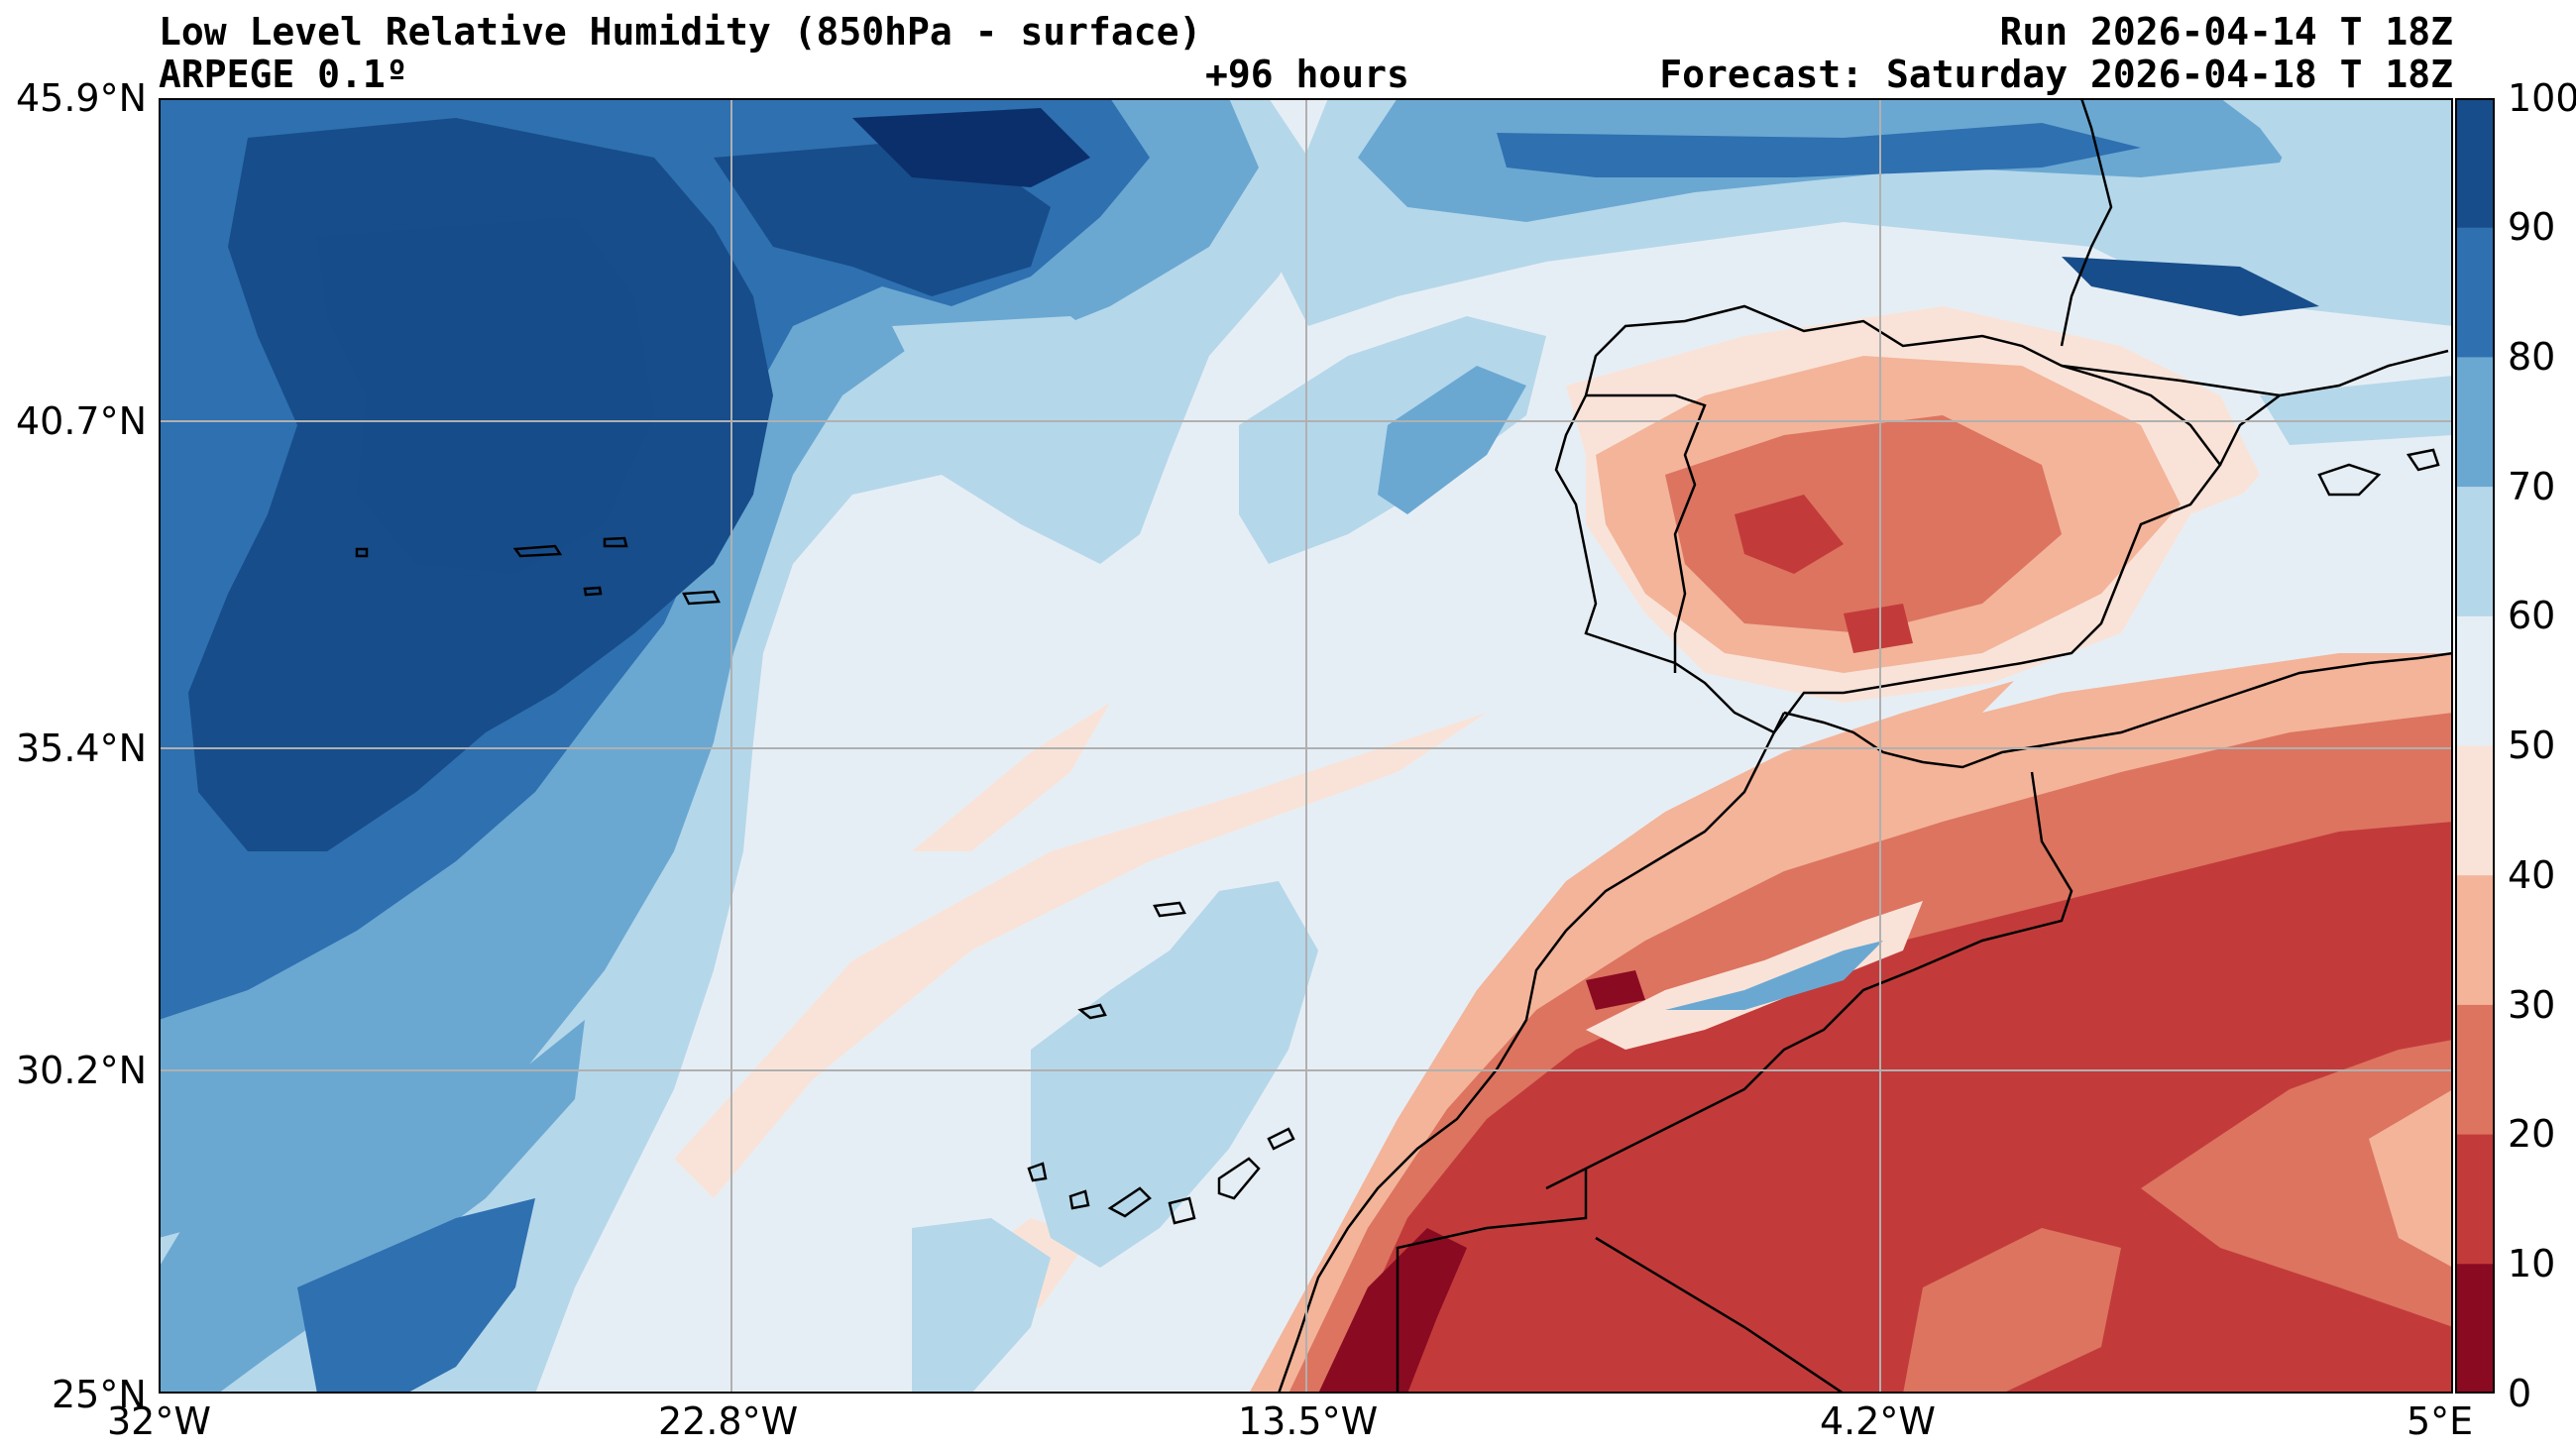 The width and height of the screenshot is (2576, 1452). I want to click on colorbar-border, so click(2475, 746).